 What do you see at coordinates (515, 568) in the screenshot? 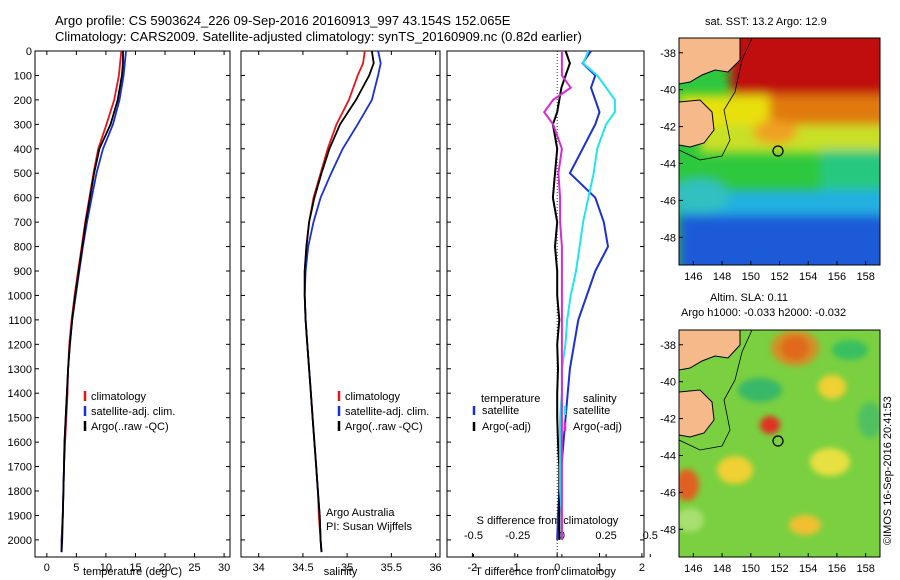
I see `x-tick-label: -1` at bounding box center [515, 568].